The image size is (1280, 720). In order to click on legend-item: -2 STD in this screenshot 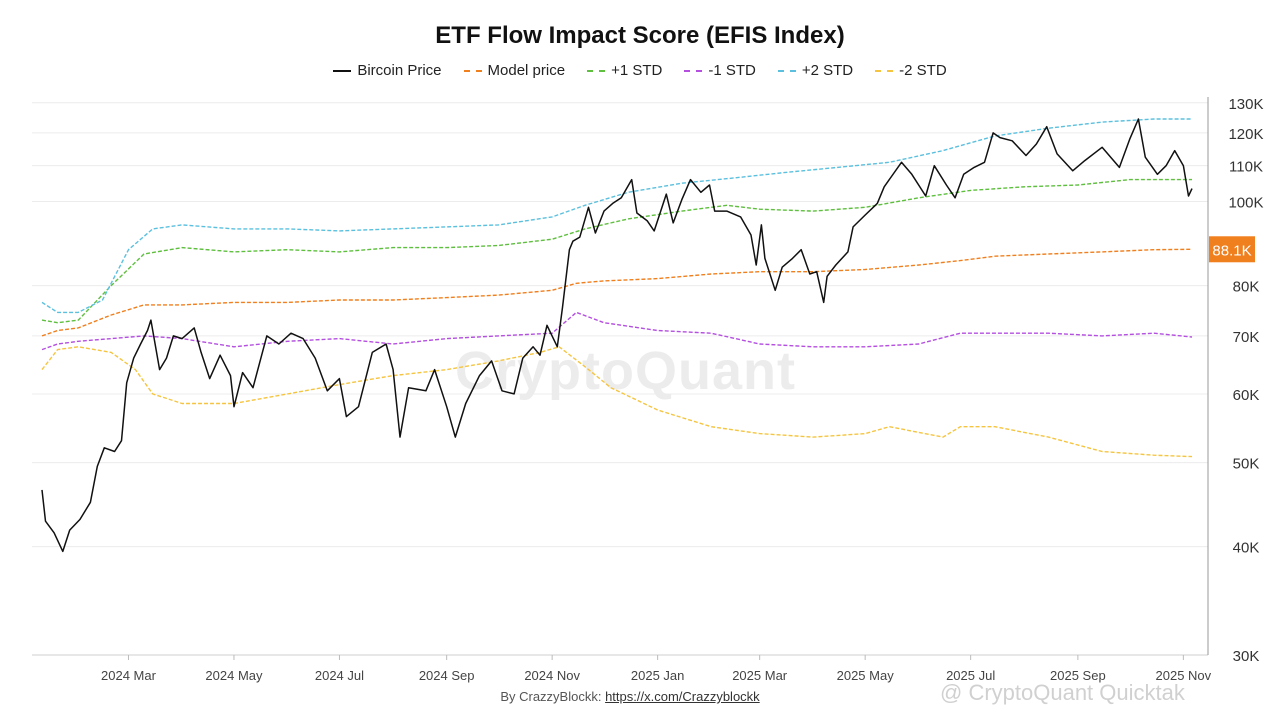, I will do `click(911, 70)`.